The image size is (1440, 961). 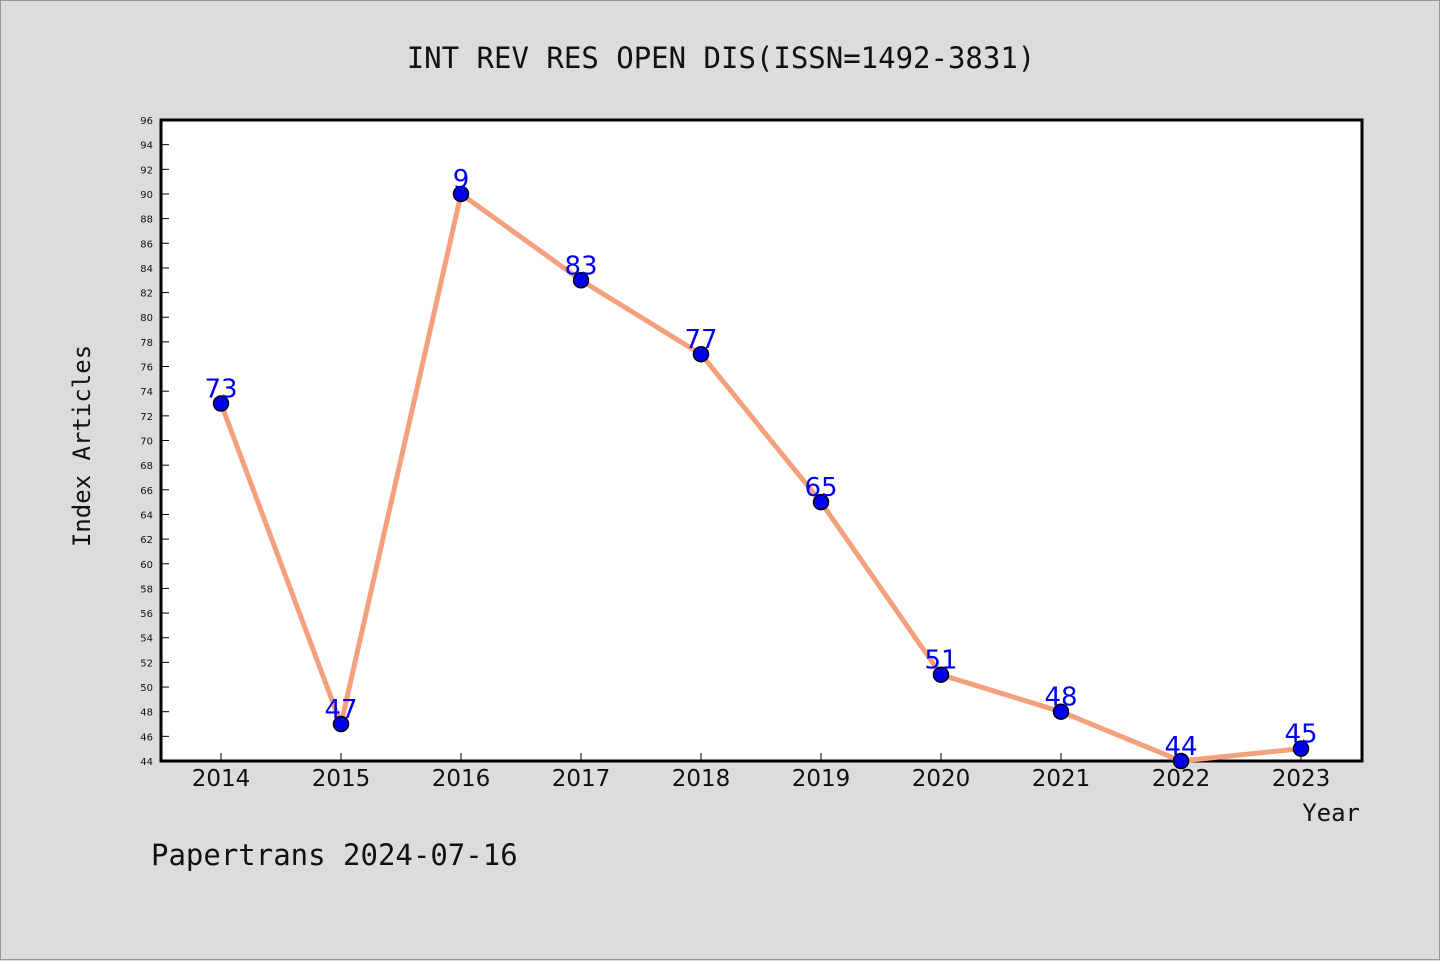 What do you see at coordinates (146, 244) in the screenshot?
I see `y-tick-label: 86` at bounding box center [146, 244].